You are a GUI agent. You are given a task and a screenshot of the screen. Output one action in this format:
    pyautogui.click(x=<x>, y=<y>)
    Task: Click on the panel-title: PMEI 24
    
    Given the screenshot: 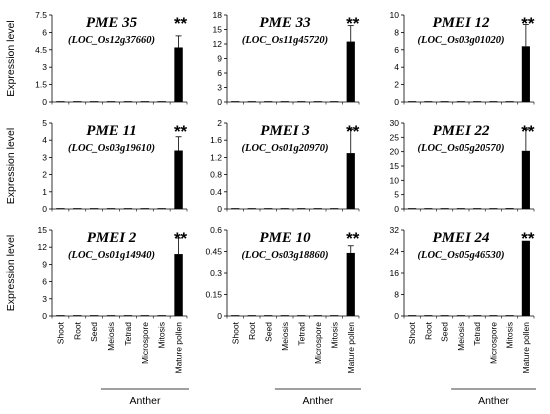 What is the action you would take?
    pyautogui.click(x=461, y=238)
    